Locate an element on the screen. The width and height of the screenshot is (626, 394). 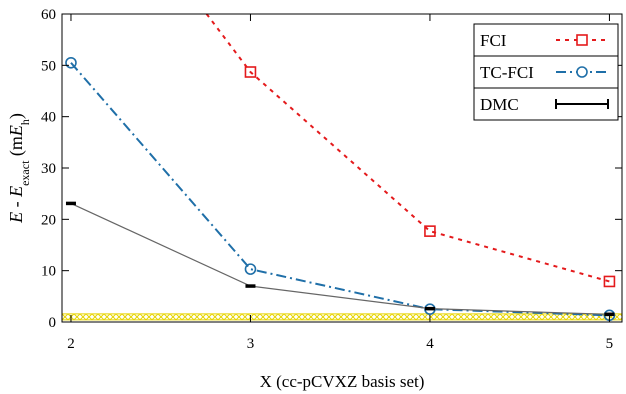
y-tick-label: 40 is located at coordinates (48, 118).